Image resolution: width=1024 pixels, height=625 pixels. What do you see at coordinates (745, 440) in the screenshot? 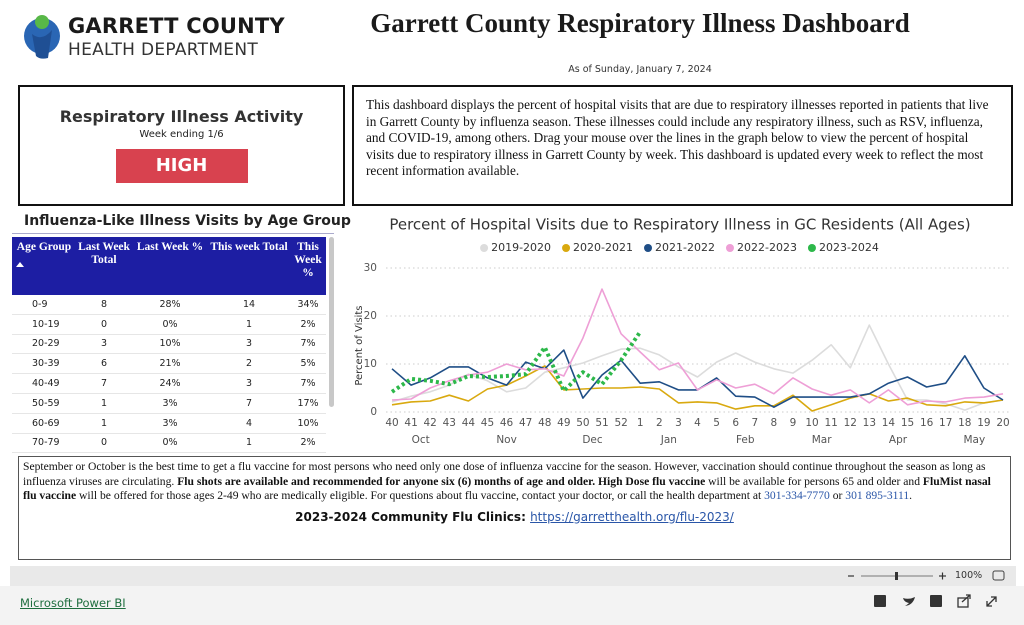
I see `x-group-label: Feb` at bounding box center [745, 440].